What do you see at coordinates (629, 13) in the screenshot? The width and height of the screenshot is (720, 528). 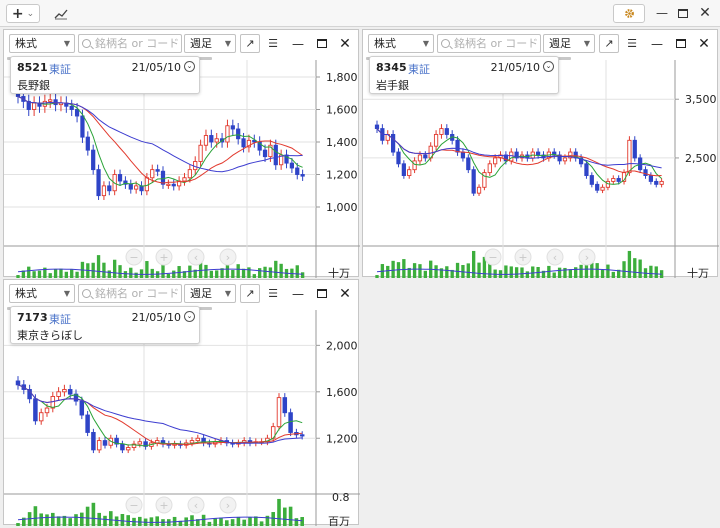 I see `settings-button` at bounding box center [629, 13].